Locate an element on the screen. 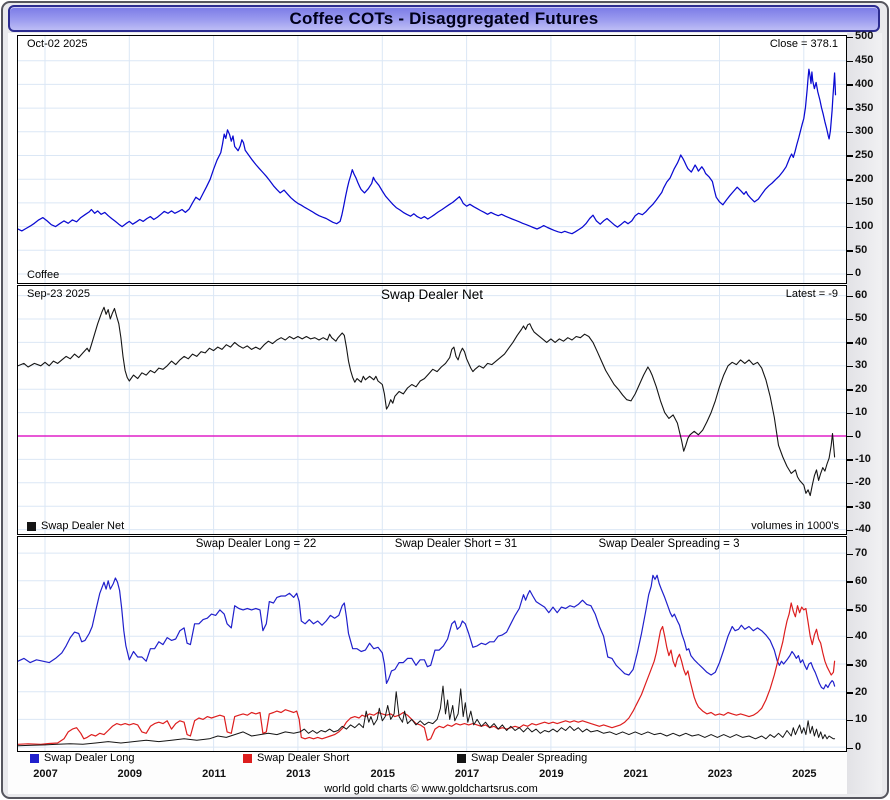  x-tick-label-2021: 2021 is located at coordinates (635, 774).